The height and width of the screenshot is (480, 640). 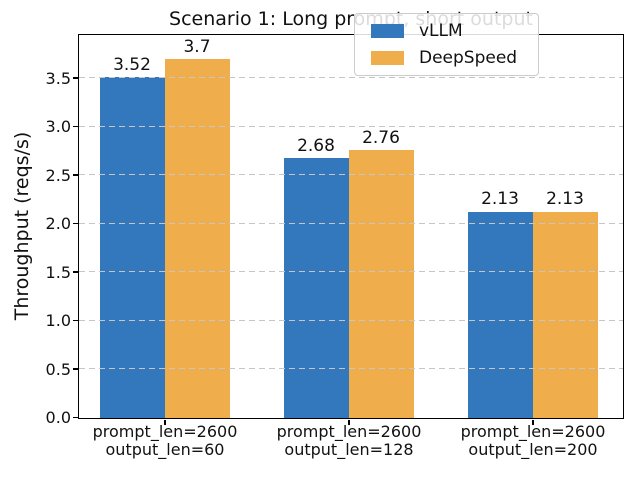 What do you see at coordinates (533, 440) in the screenshot?
I see `x-tick-label-group3: prompt_len=2600 output_len=200` at bounding box center [533, 440].